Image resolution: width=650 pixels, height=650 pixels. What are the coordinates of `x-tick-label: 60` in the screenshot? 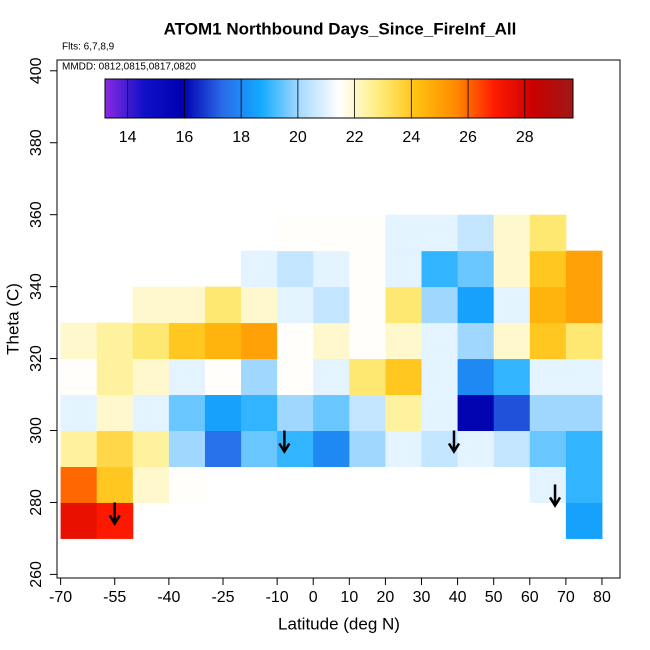 It's located at (530, 597).